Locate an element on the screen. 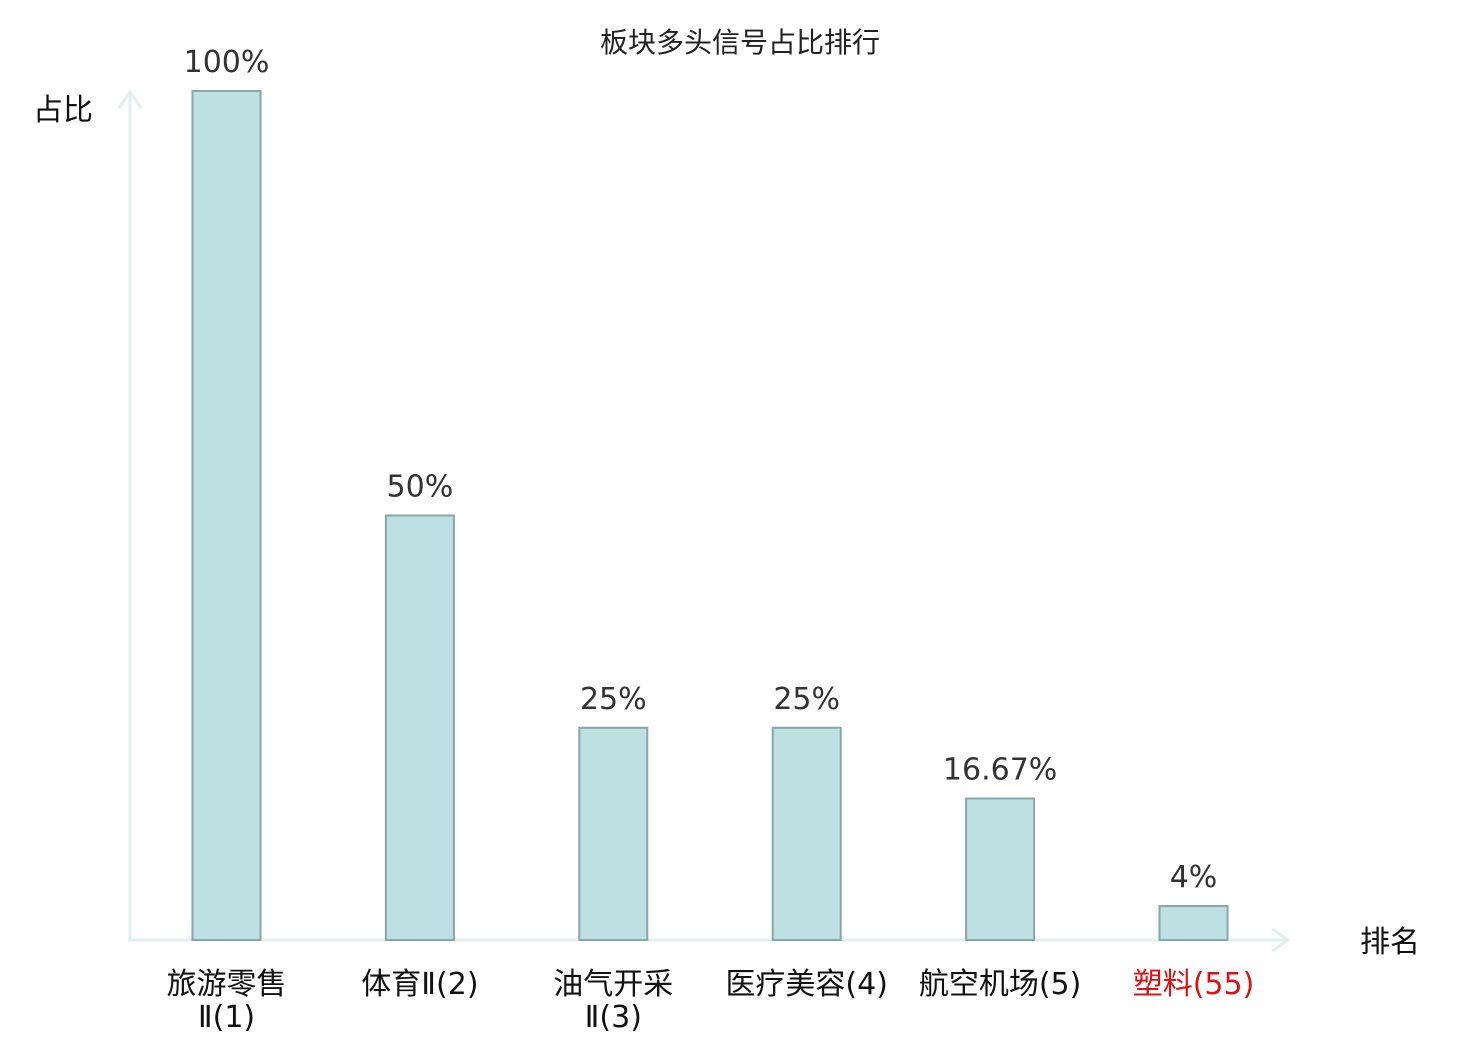 The image size is (1480, 1040). chart-title: 板块多头信号占比排行 is located at coordinates (740, 42).